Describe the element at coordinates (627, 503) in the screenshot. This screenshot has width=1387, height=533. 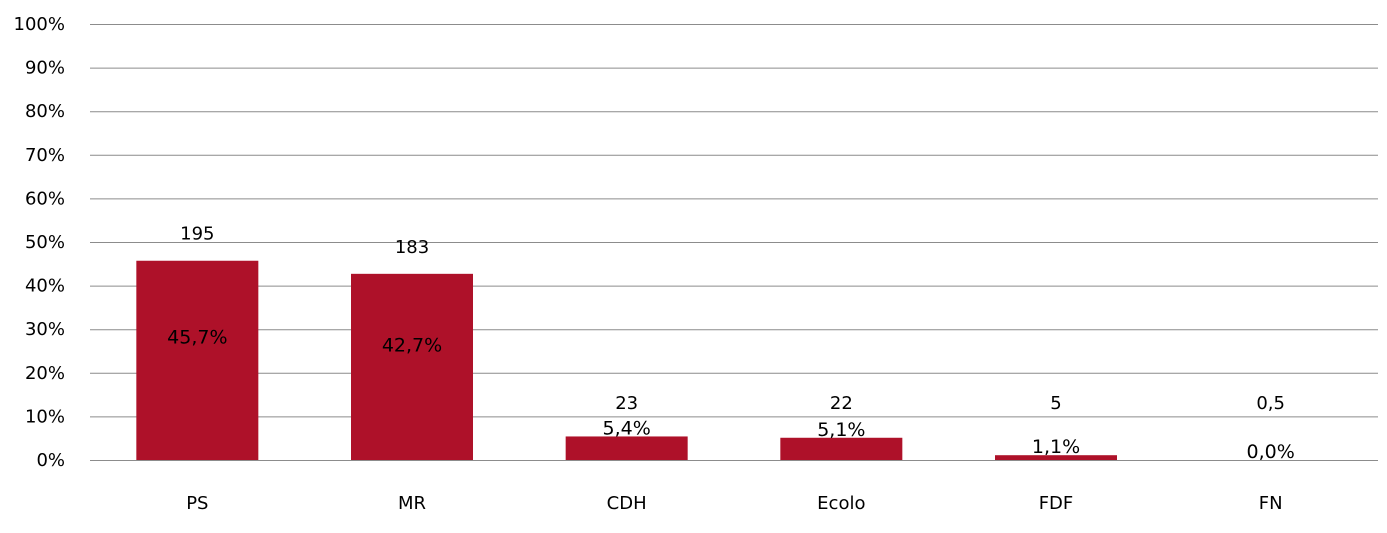
I see `x-category-label: CDH` at that location.